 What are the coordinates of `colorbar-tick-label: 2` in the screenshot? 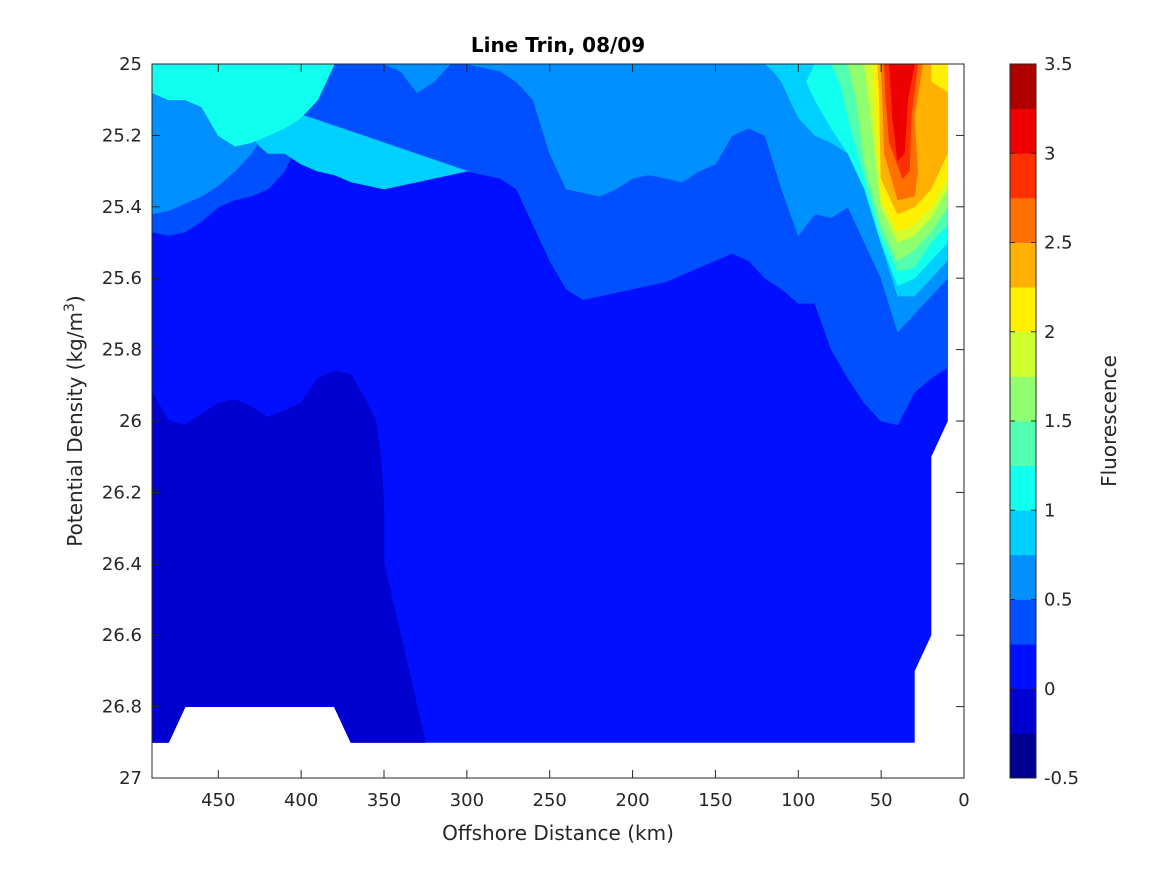 It's located at (1049, 332).